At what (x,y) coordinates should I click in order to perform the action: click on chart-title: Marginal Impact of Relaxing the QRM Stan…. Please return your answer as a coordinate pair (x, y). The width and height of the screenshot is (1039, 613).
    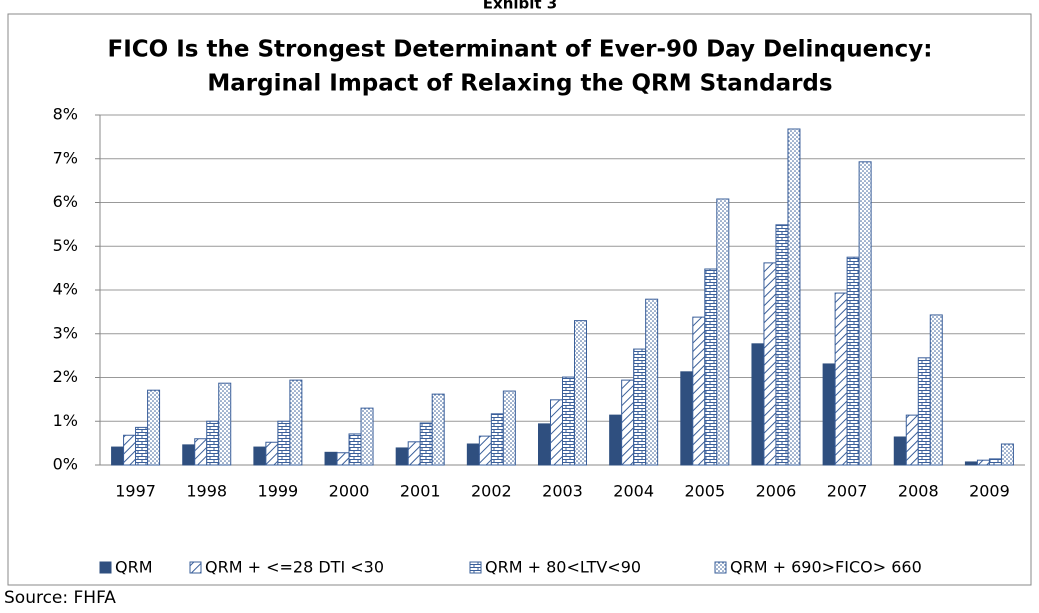
    Looking at the image, I should click on (519, 84).